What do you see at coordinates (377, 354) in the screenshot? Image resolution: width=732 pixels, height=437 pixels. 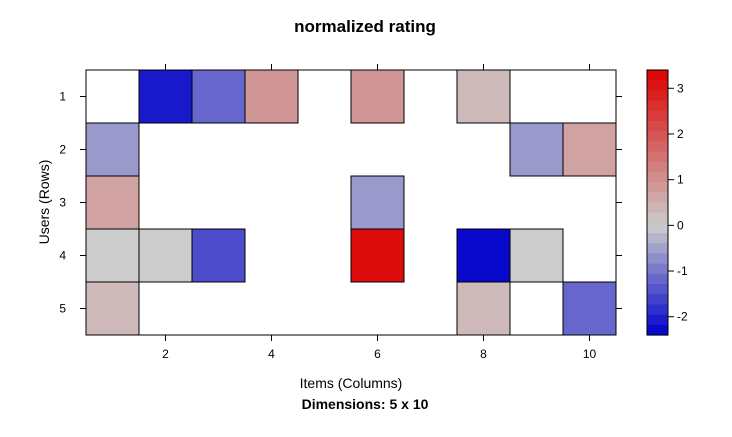 I see `x-tick-label: 6` at bounding box center [377, 354].